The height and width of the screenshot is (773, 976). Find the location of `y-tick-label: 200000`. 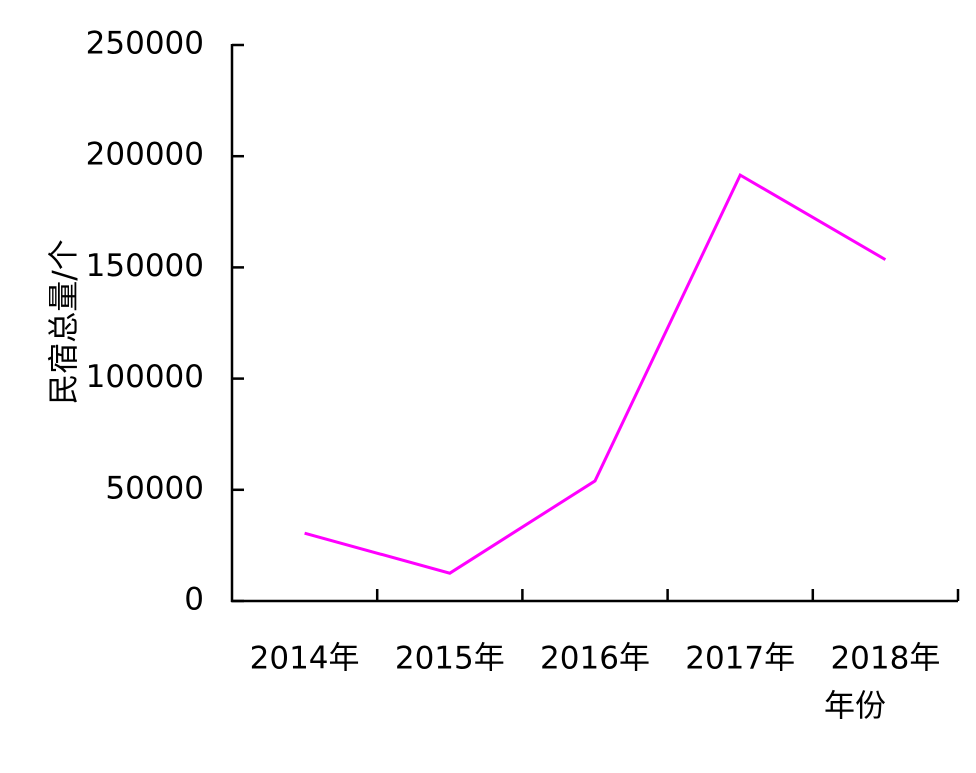

y-tick-label: 200000 is located at coordinates (145, 155).